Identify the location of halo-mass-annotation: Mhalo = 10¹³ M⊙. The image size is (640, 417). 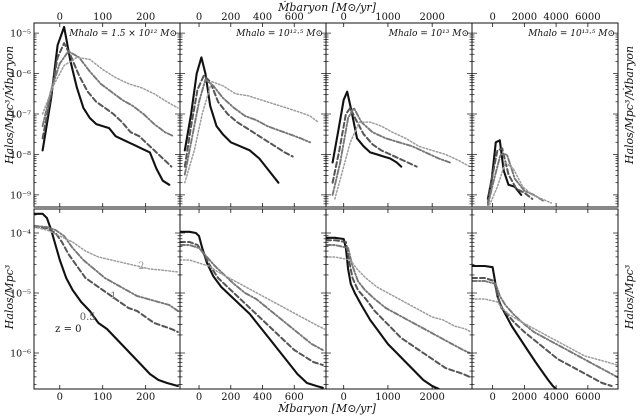
(428, 34).